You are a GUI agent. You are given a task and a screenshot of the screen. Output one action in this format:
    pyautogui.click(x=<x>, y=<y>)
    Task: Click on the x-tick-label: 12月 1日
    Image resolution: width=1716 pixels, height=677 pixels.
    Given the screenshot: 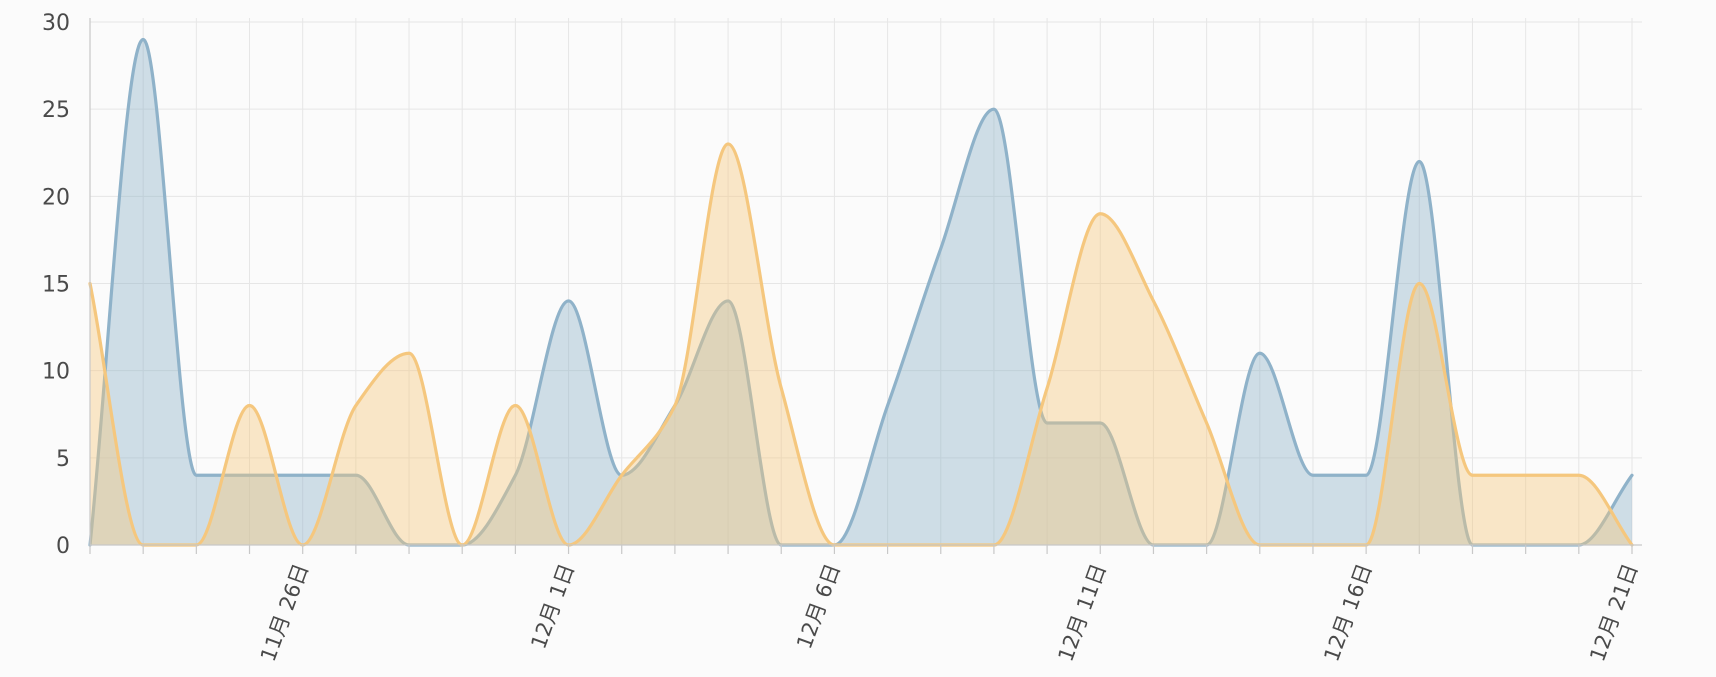 What is the action you would take?
    pyautogui.click(x=552, y=607)
    